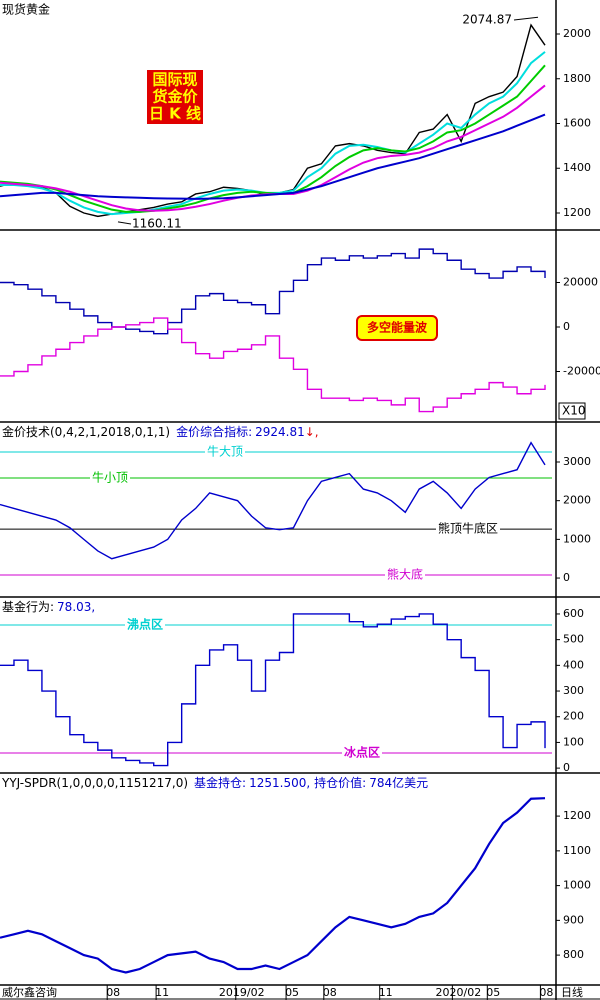  What do you see at coordinates (580, 282) in the screenshot?
I see `y-tick-label: 20000` at bounding box center [580, 282].